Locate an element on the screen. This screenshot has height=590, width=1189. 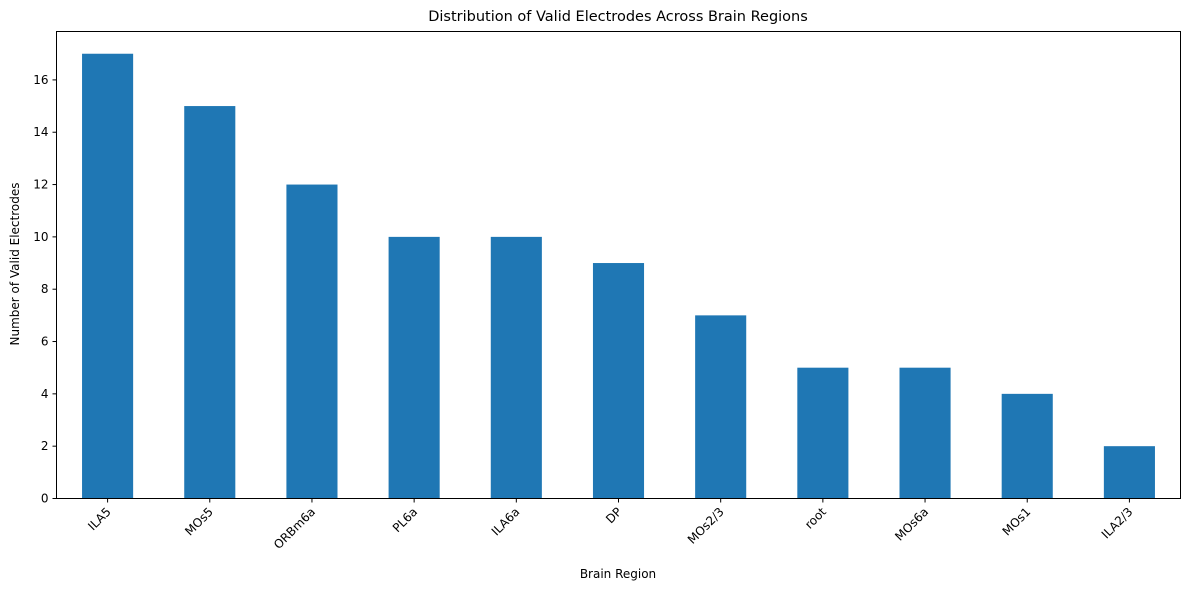
y-axis: 0 2 4 6 8 10 12 14 16 is located at coordinates (45, 289).